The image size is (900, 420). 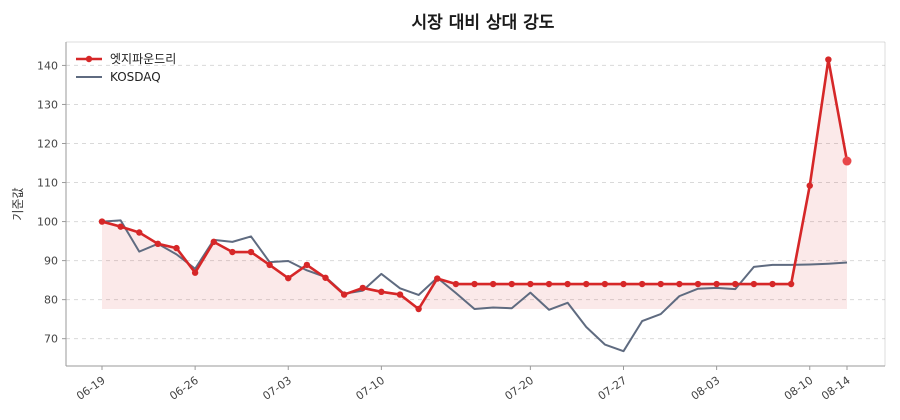 What do you see at coordinates (51, 202) in the screenshot?
I see `y-ticks: 70 80 90 100 110 120 130 140` at bounding box center [51, 202].